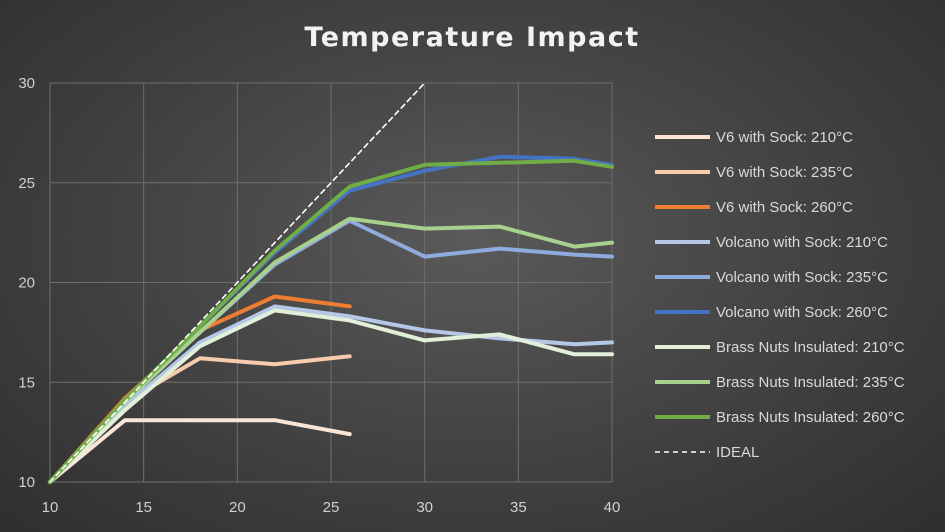  Describe the element at coordinates (802, 242) in the screenshot. I see `legend-label: Volcano with Sock: 210°C` at that location.